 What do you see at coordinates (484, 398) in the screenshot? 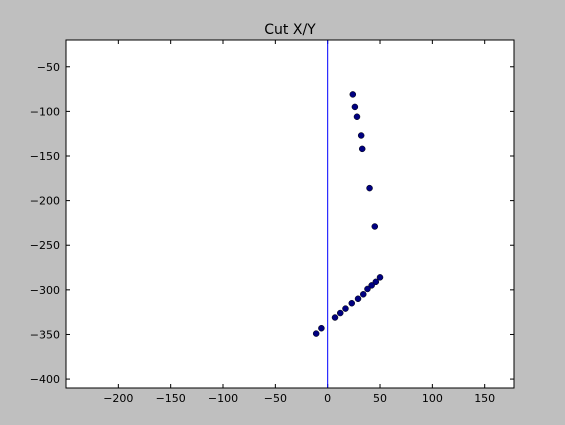
I see `x-tick-label: 150` at bounding box center [484, 398].